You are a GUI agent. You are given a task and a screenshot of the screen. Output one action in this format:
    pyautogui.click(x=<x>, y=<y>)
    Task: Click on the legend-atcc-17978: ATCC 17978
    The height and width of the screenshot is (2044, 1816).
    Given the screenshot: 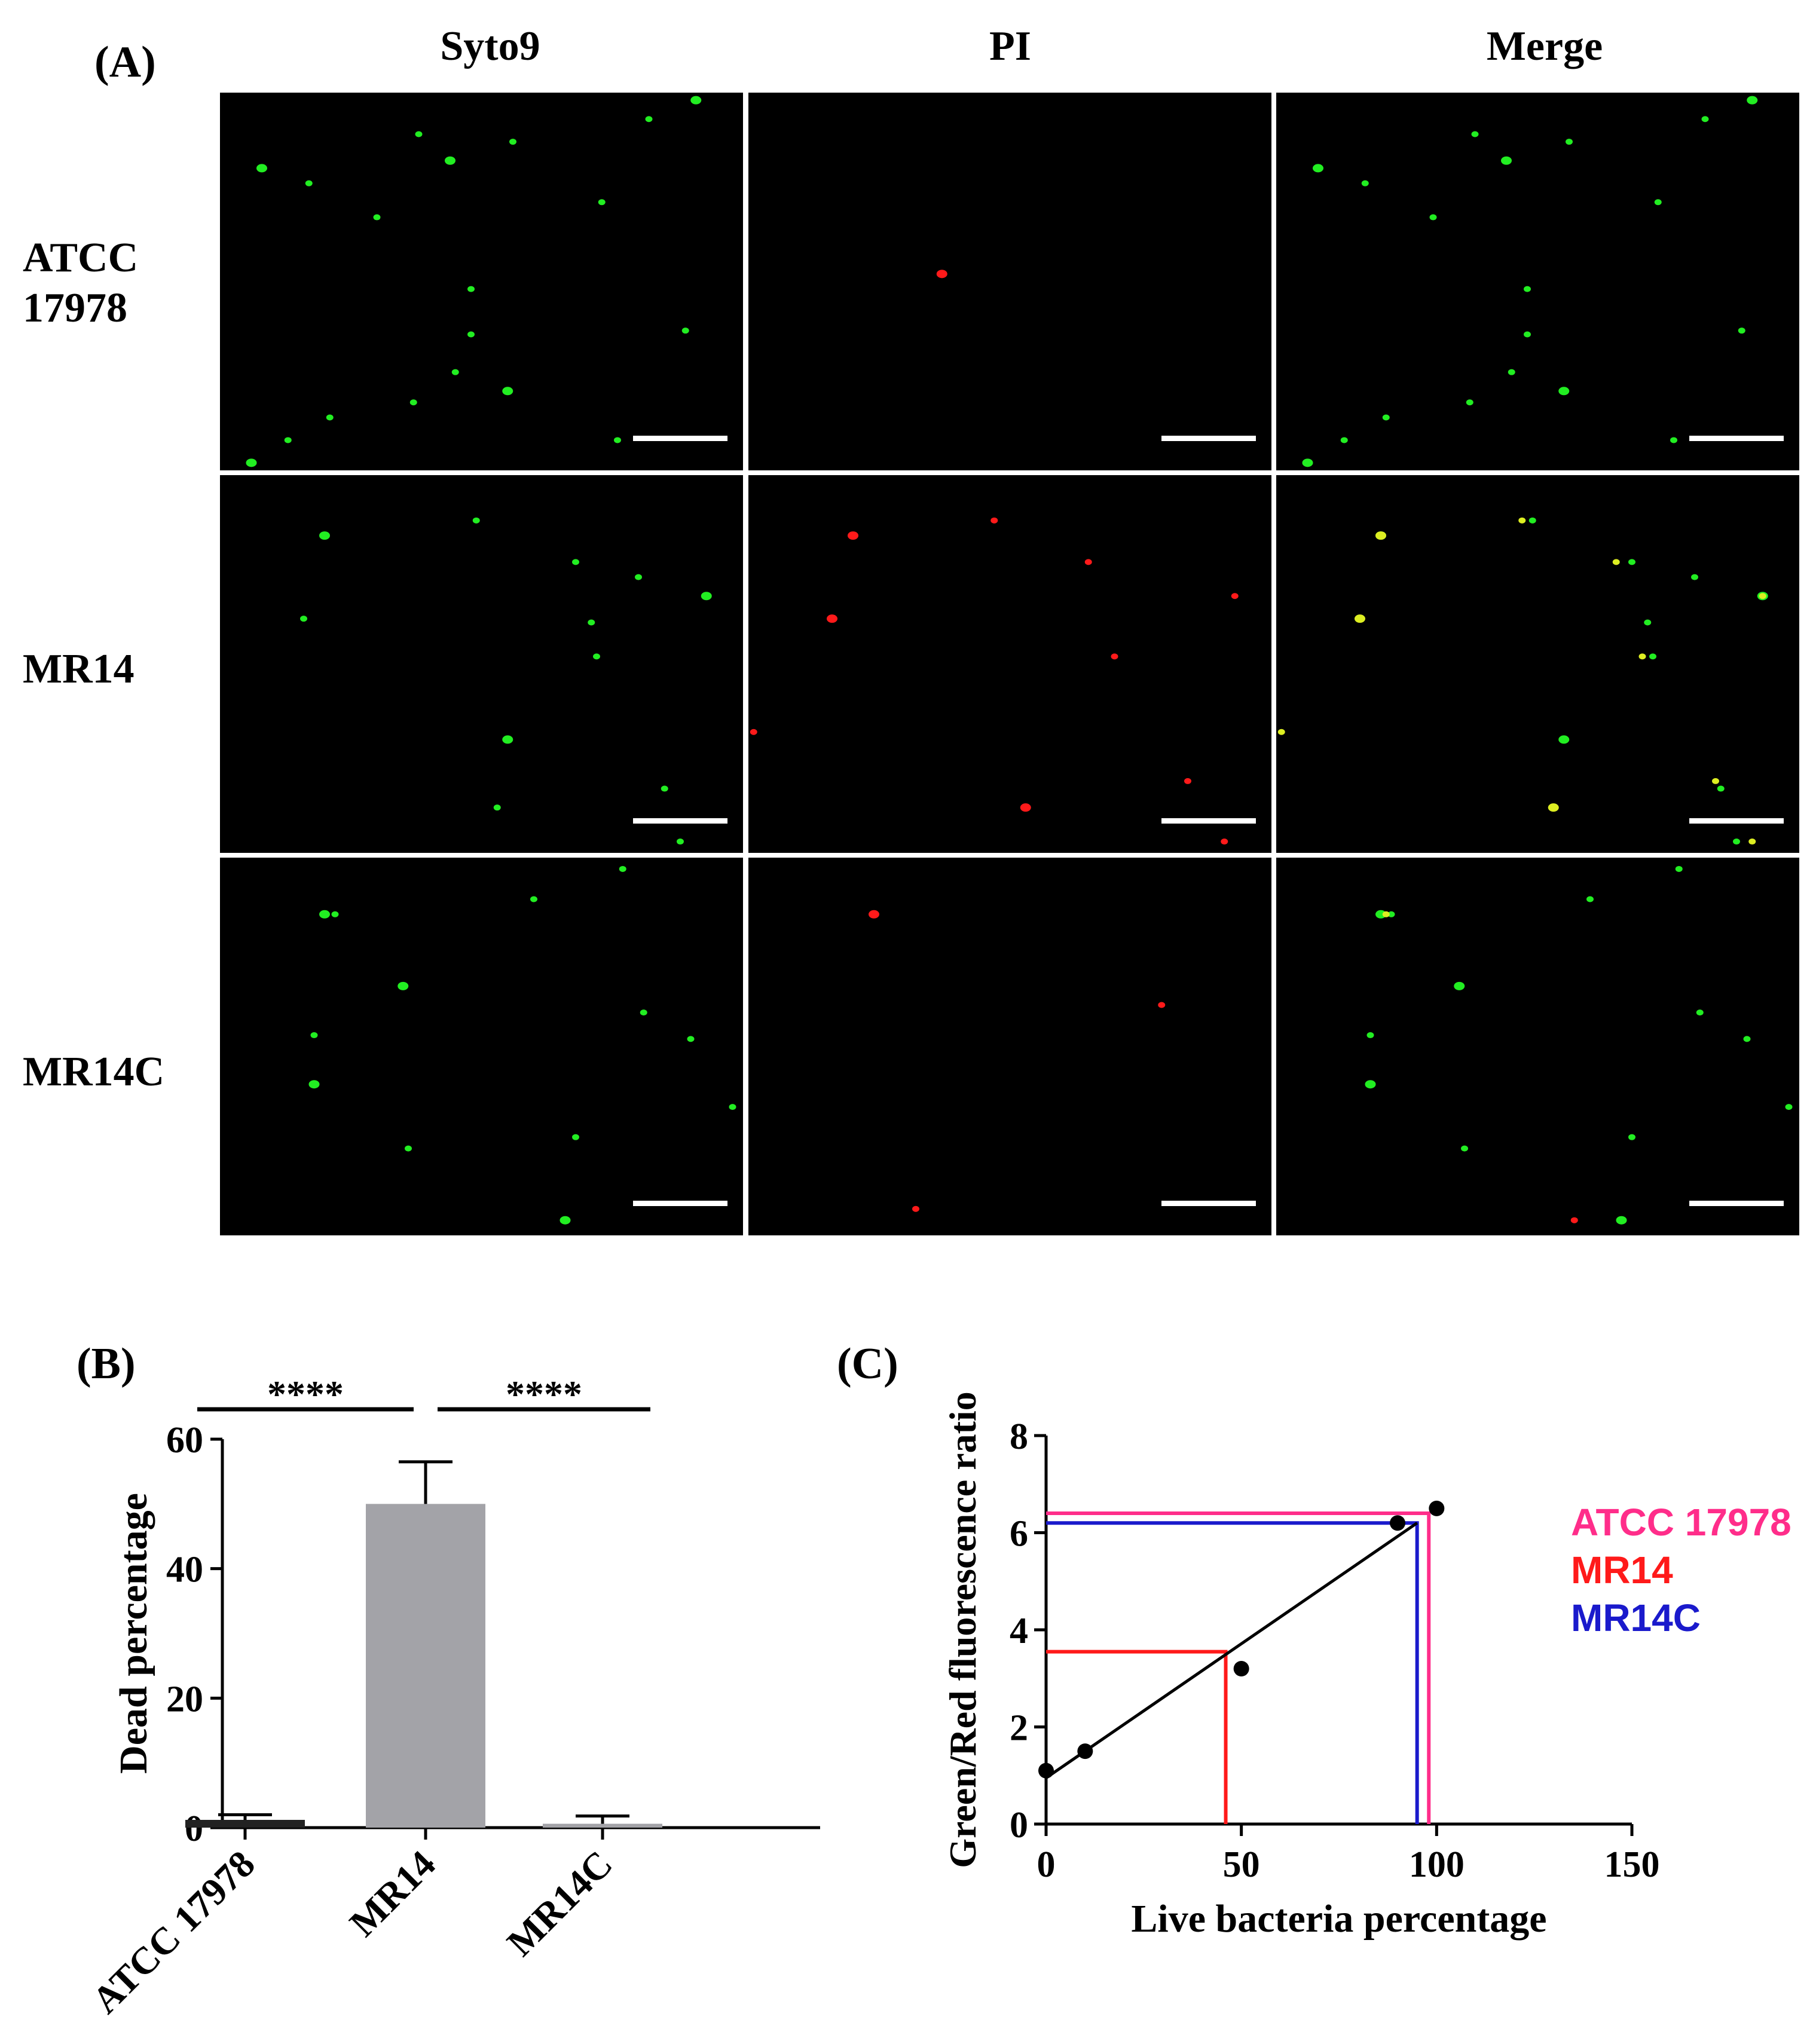 What is the action you would take?
    pyautogui.click(x=1681, y=1523)
    